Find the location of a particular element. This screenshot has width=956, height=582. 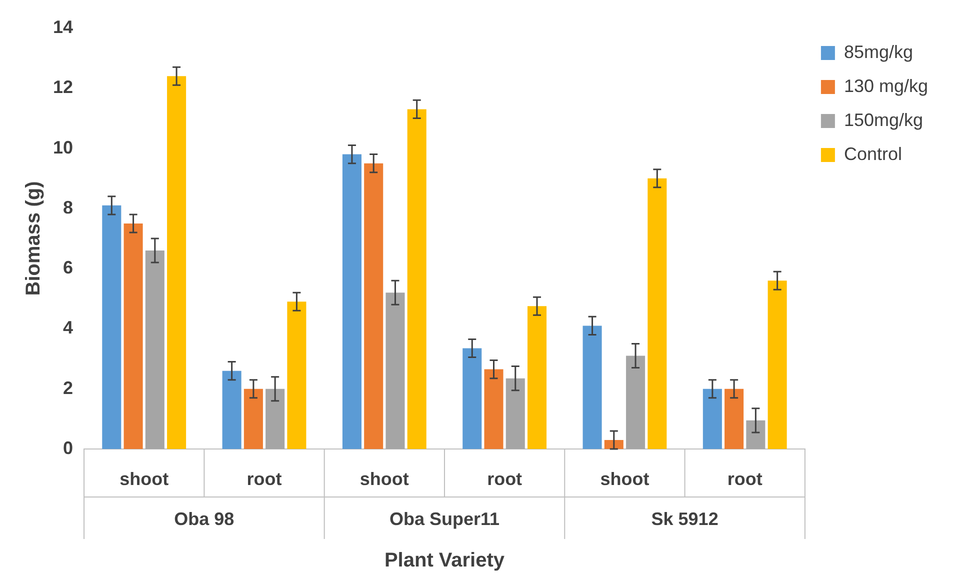

y-tick-label: 4 is located at coordinates (68, 328).